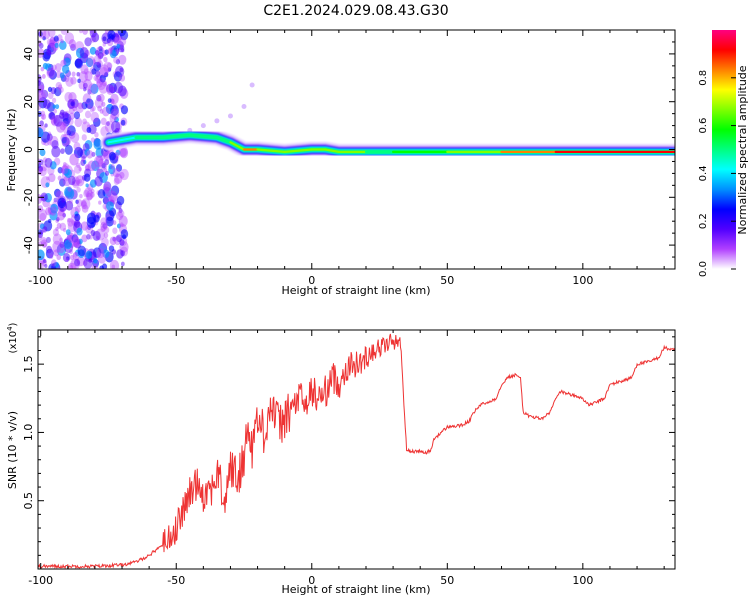 Image resolution: width=750 pixels, height=600 pixels. What do you see at coordinates (742, 149) in the screenshot?
I see `colorbar-label: Normalized spectral amplitude` at bounding box center [742, 149].